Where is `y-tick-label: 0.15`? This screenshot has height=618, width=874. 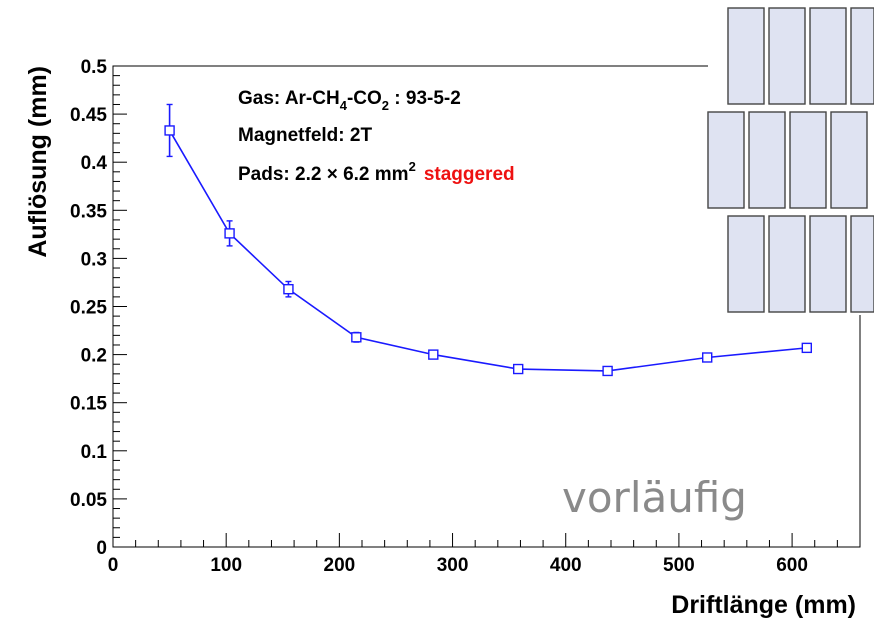 y-tick-label: 0.15 is located at coordinates (88, 404).